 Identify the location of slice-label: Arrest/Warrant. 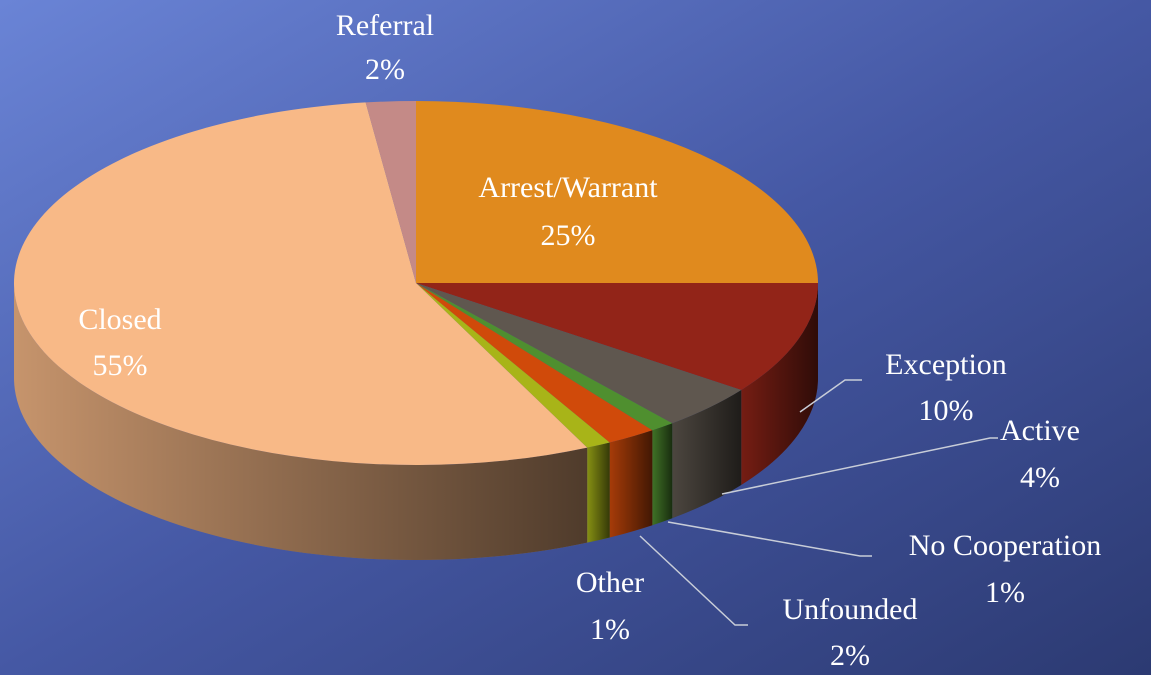
(568, 187).